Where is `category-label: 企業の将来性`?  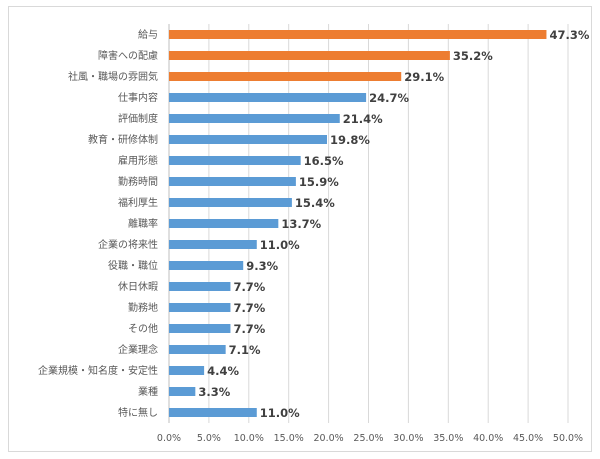 category-label: 企業の将来性 is located at coordinates (128, 244).